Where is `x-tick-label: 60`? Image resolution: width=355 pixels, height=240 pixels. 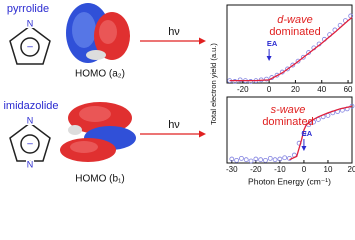 x-tick-label: 60 is located at coordinates (348, 89).